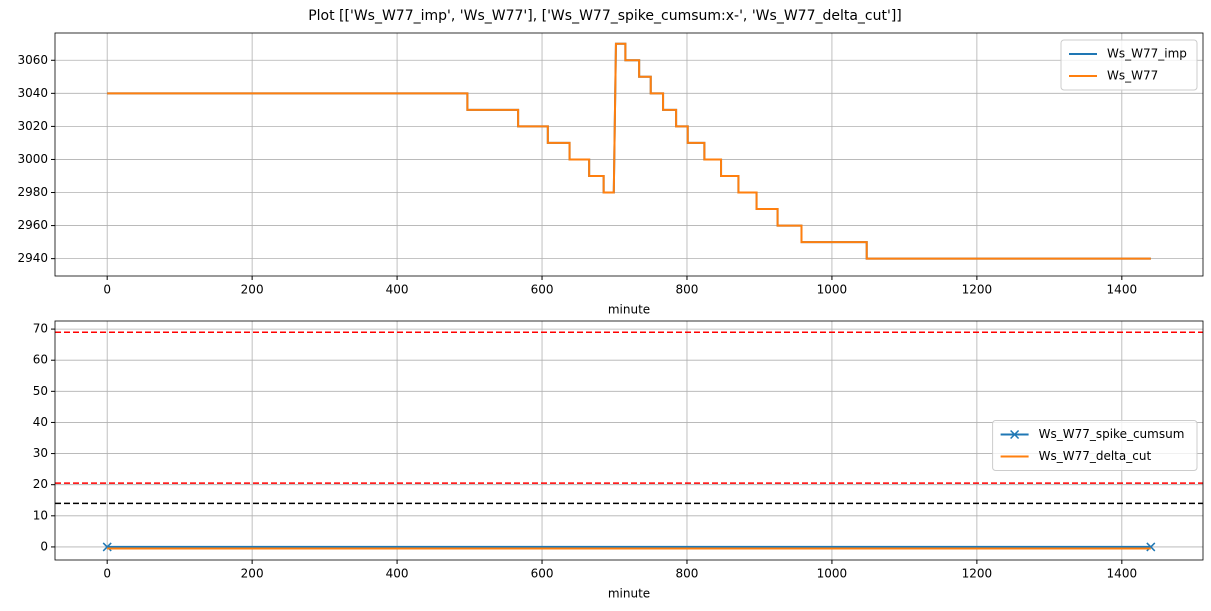 The height and width of the screenshot is (611, 1211). I want to click on y-tick-label: 0, so click(44, 546).